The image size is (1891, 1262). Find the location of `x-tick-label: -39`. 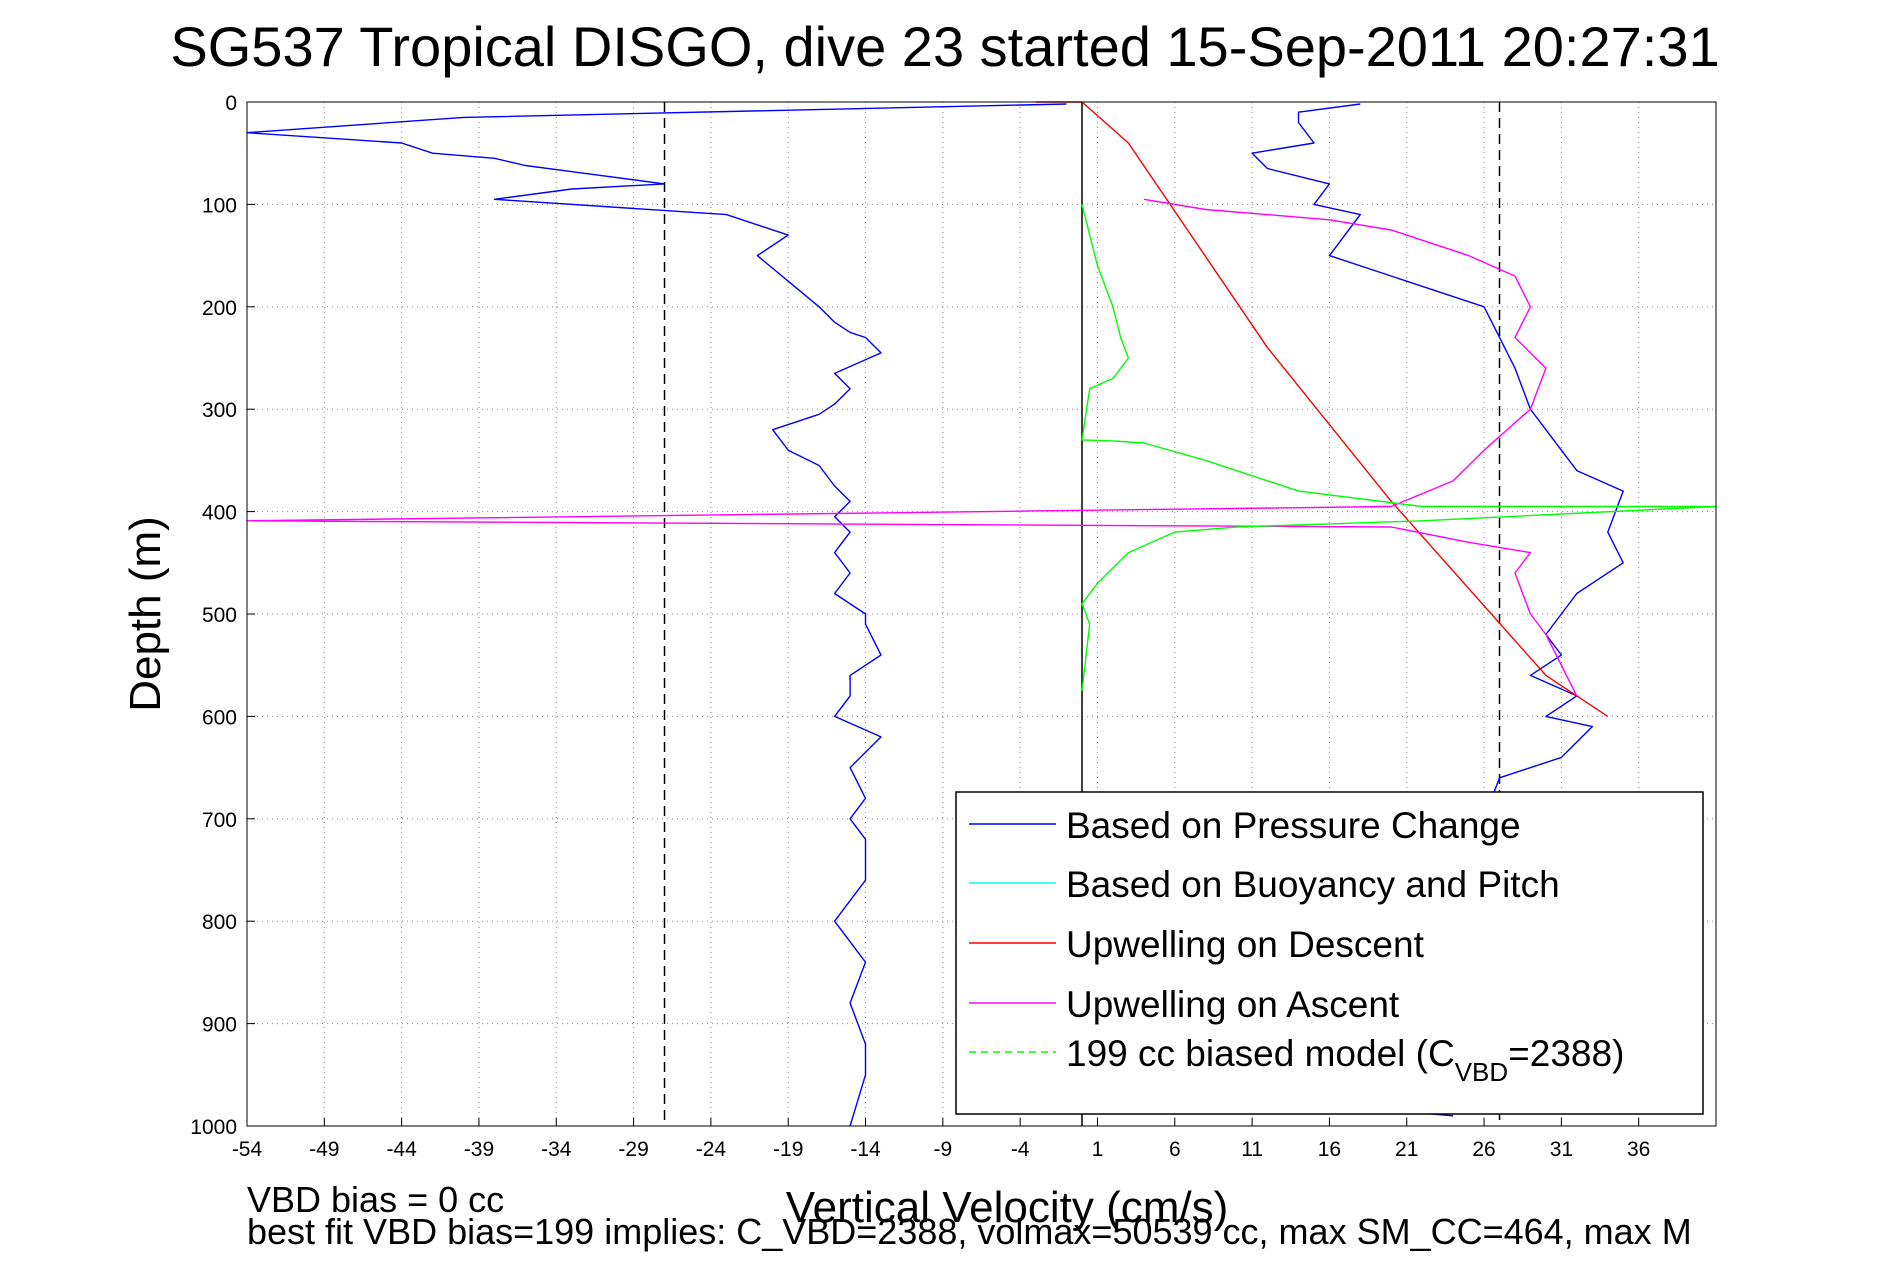

x-tick-label: -39 is located at coordinates (479, 1149).